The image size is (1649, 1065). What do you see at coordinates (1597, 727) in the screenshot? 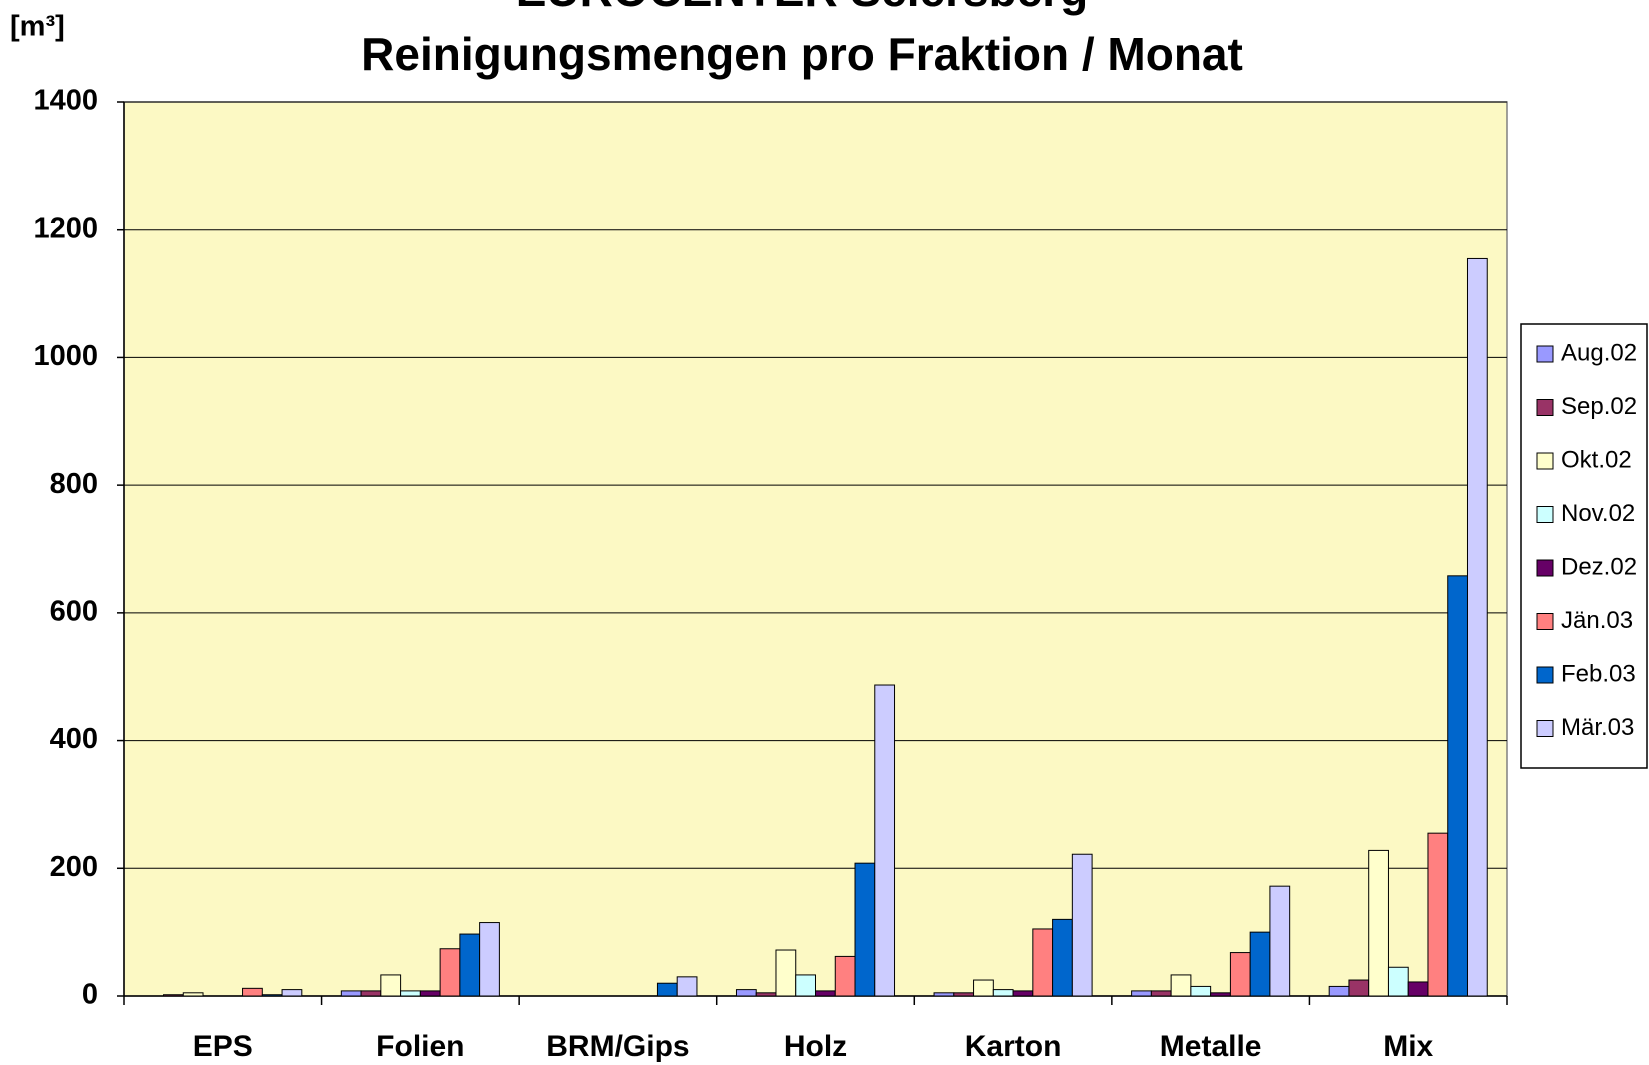
I see `legend-label: Mär.03` at bounding box center [1597, 727].